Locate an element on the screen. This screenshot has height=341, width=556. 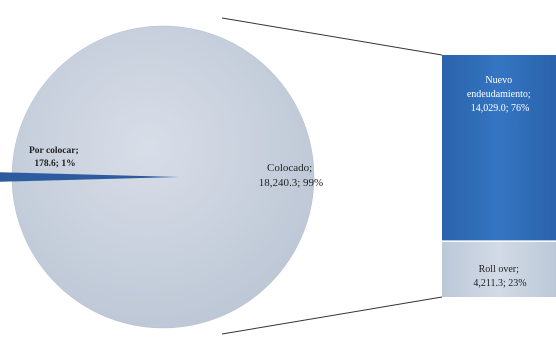
connector-line-top is located at coordinates (332, 36).